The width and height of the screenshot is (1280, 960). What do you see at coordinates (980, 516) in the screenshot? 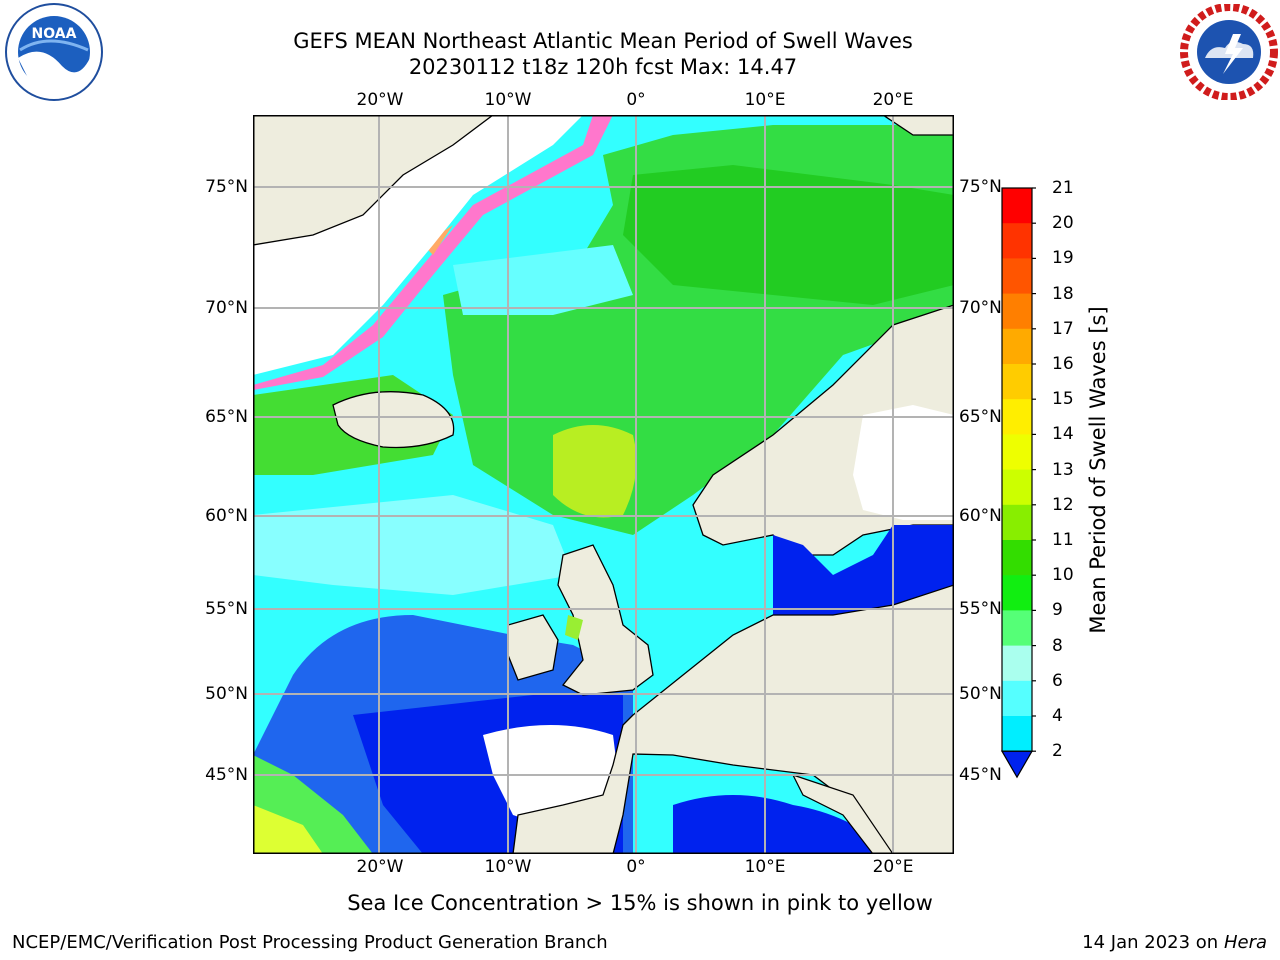
I see `lat-tick-right-60n: 60°N` at bounding box center [980, 516].